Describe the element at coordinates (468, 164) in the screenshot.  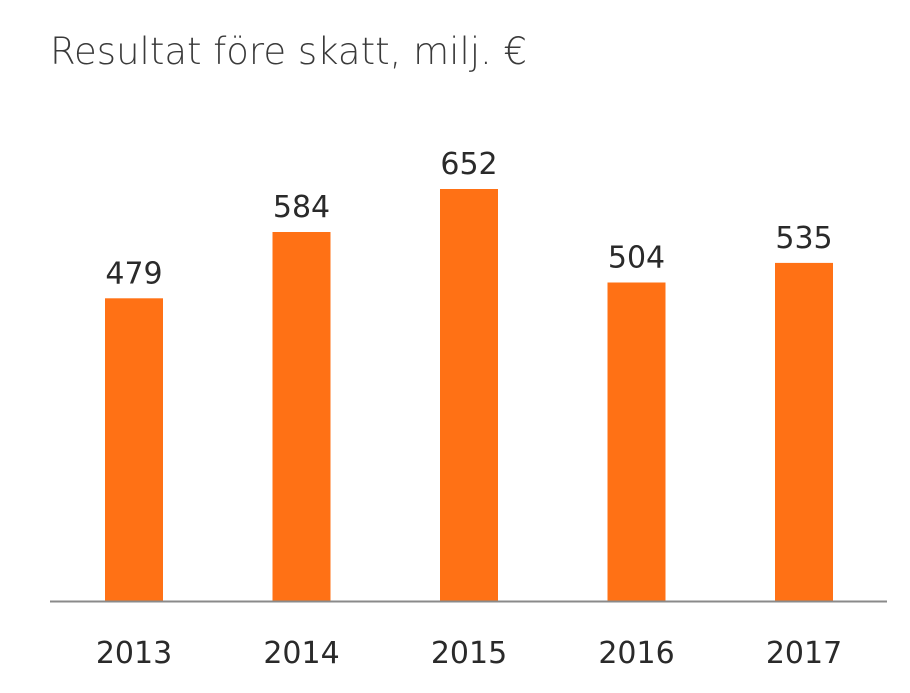
I see `data-label-2015: 652` at that location.